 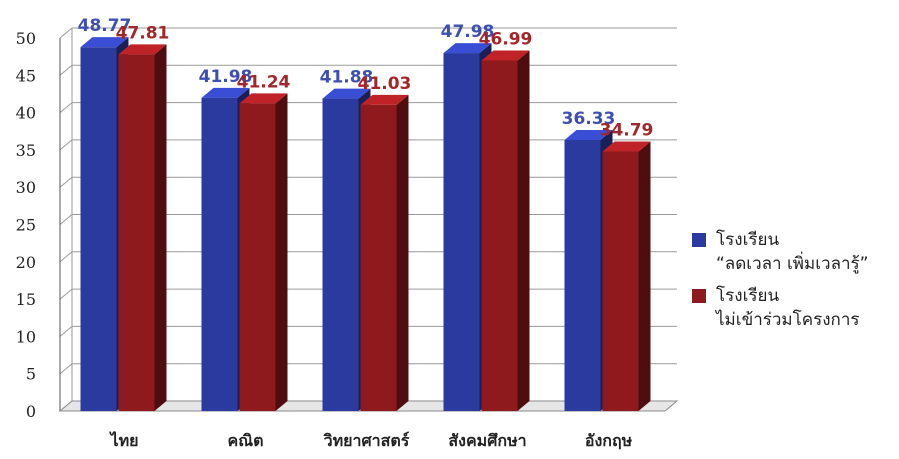 What do you see at coordinates (26, 113) in the screenshot?
I see `y-tick-label: 40` at bounding box center [26, 113].